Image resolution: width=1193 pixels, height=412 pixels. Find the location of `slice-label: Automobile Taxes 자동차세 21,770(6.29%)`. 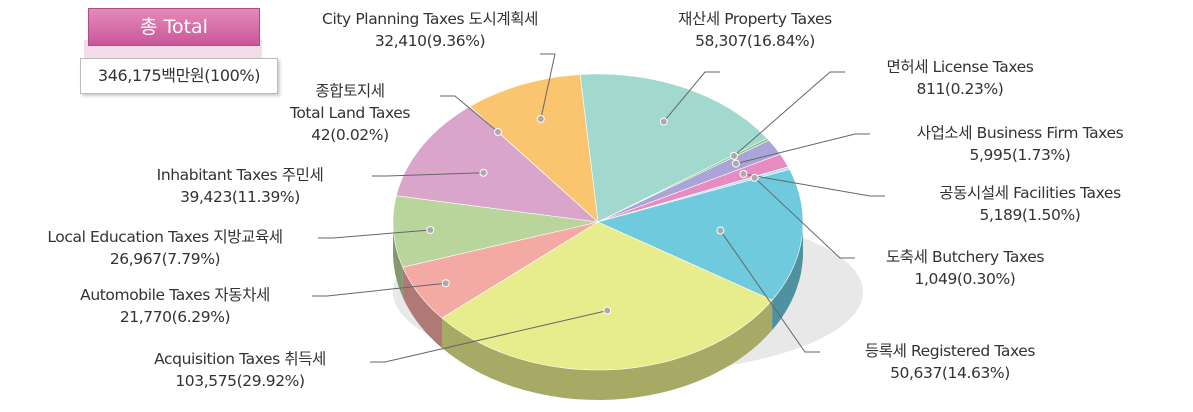

slice-label: Automobile Taxes 자동차세 21,770(6.29%) is located at coordinates (175, 306).